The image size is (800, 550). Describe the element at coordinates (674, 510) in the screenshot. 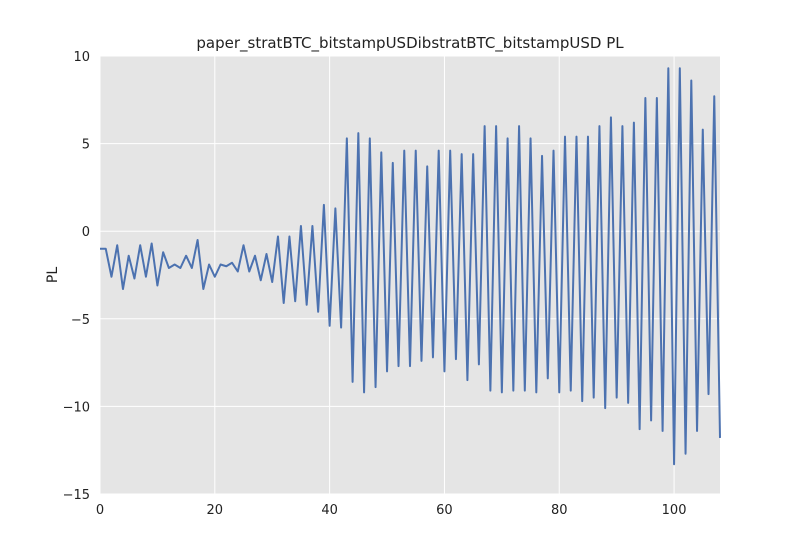

I see `x-tick-label: 100` at that location.